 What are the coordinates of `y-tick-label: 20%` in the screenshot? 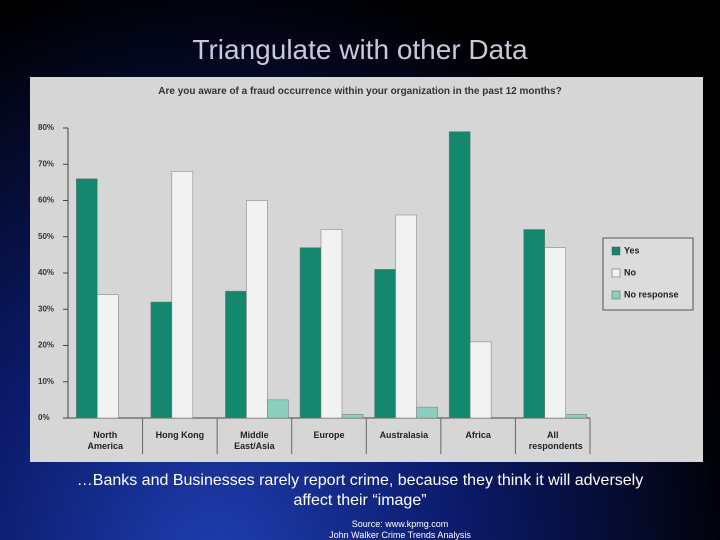 It's located at (46, 345).